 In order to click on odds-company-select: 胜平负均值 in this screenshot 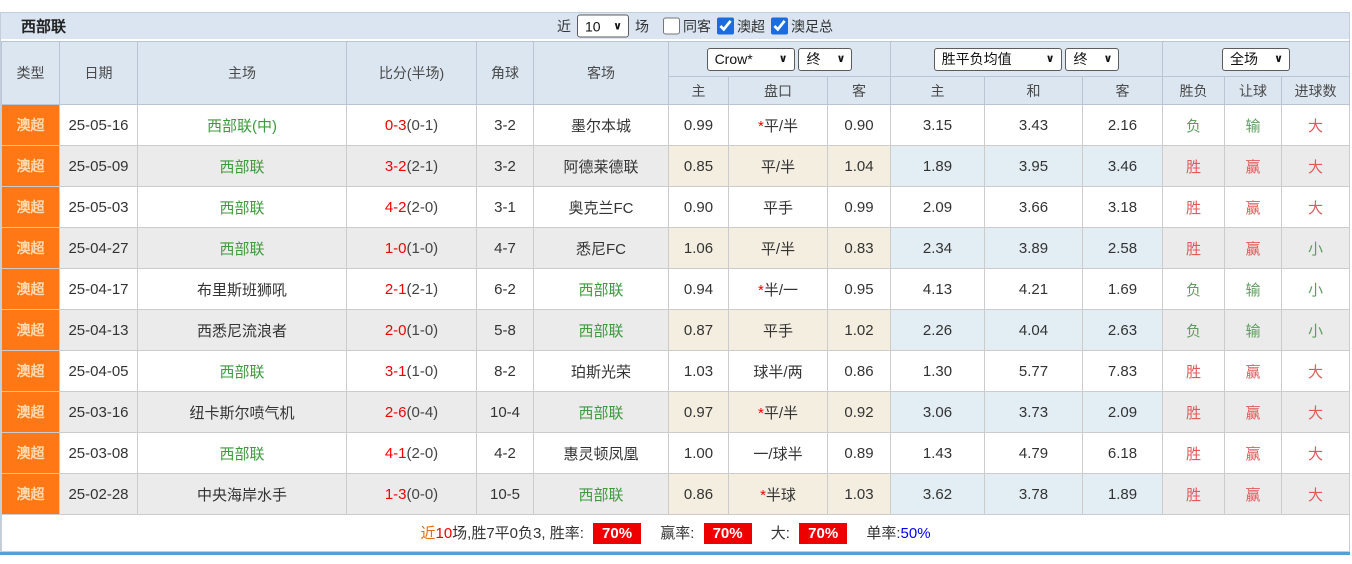, I will do `click(997, 59)`.